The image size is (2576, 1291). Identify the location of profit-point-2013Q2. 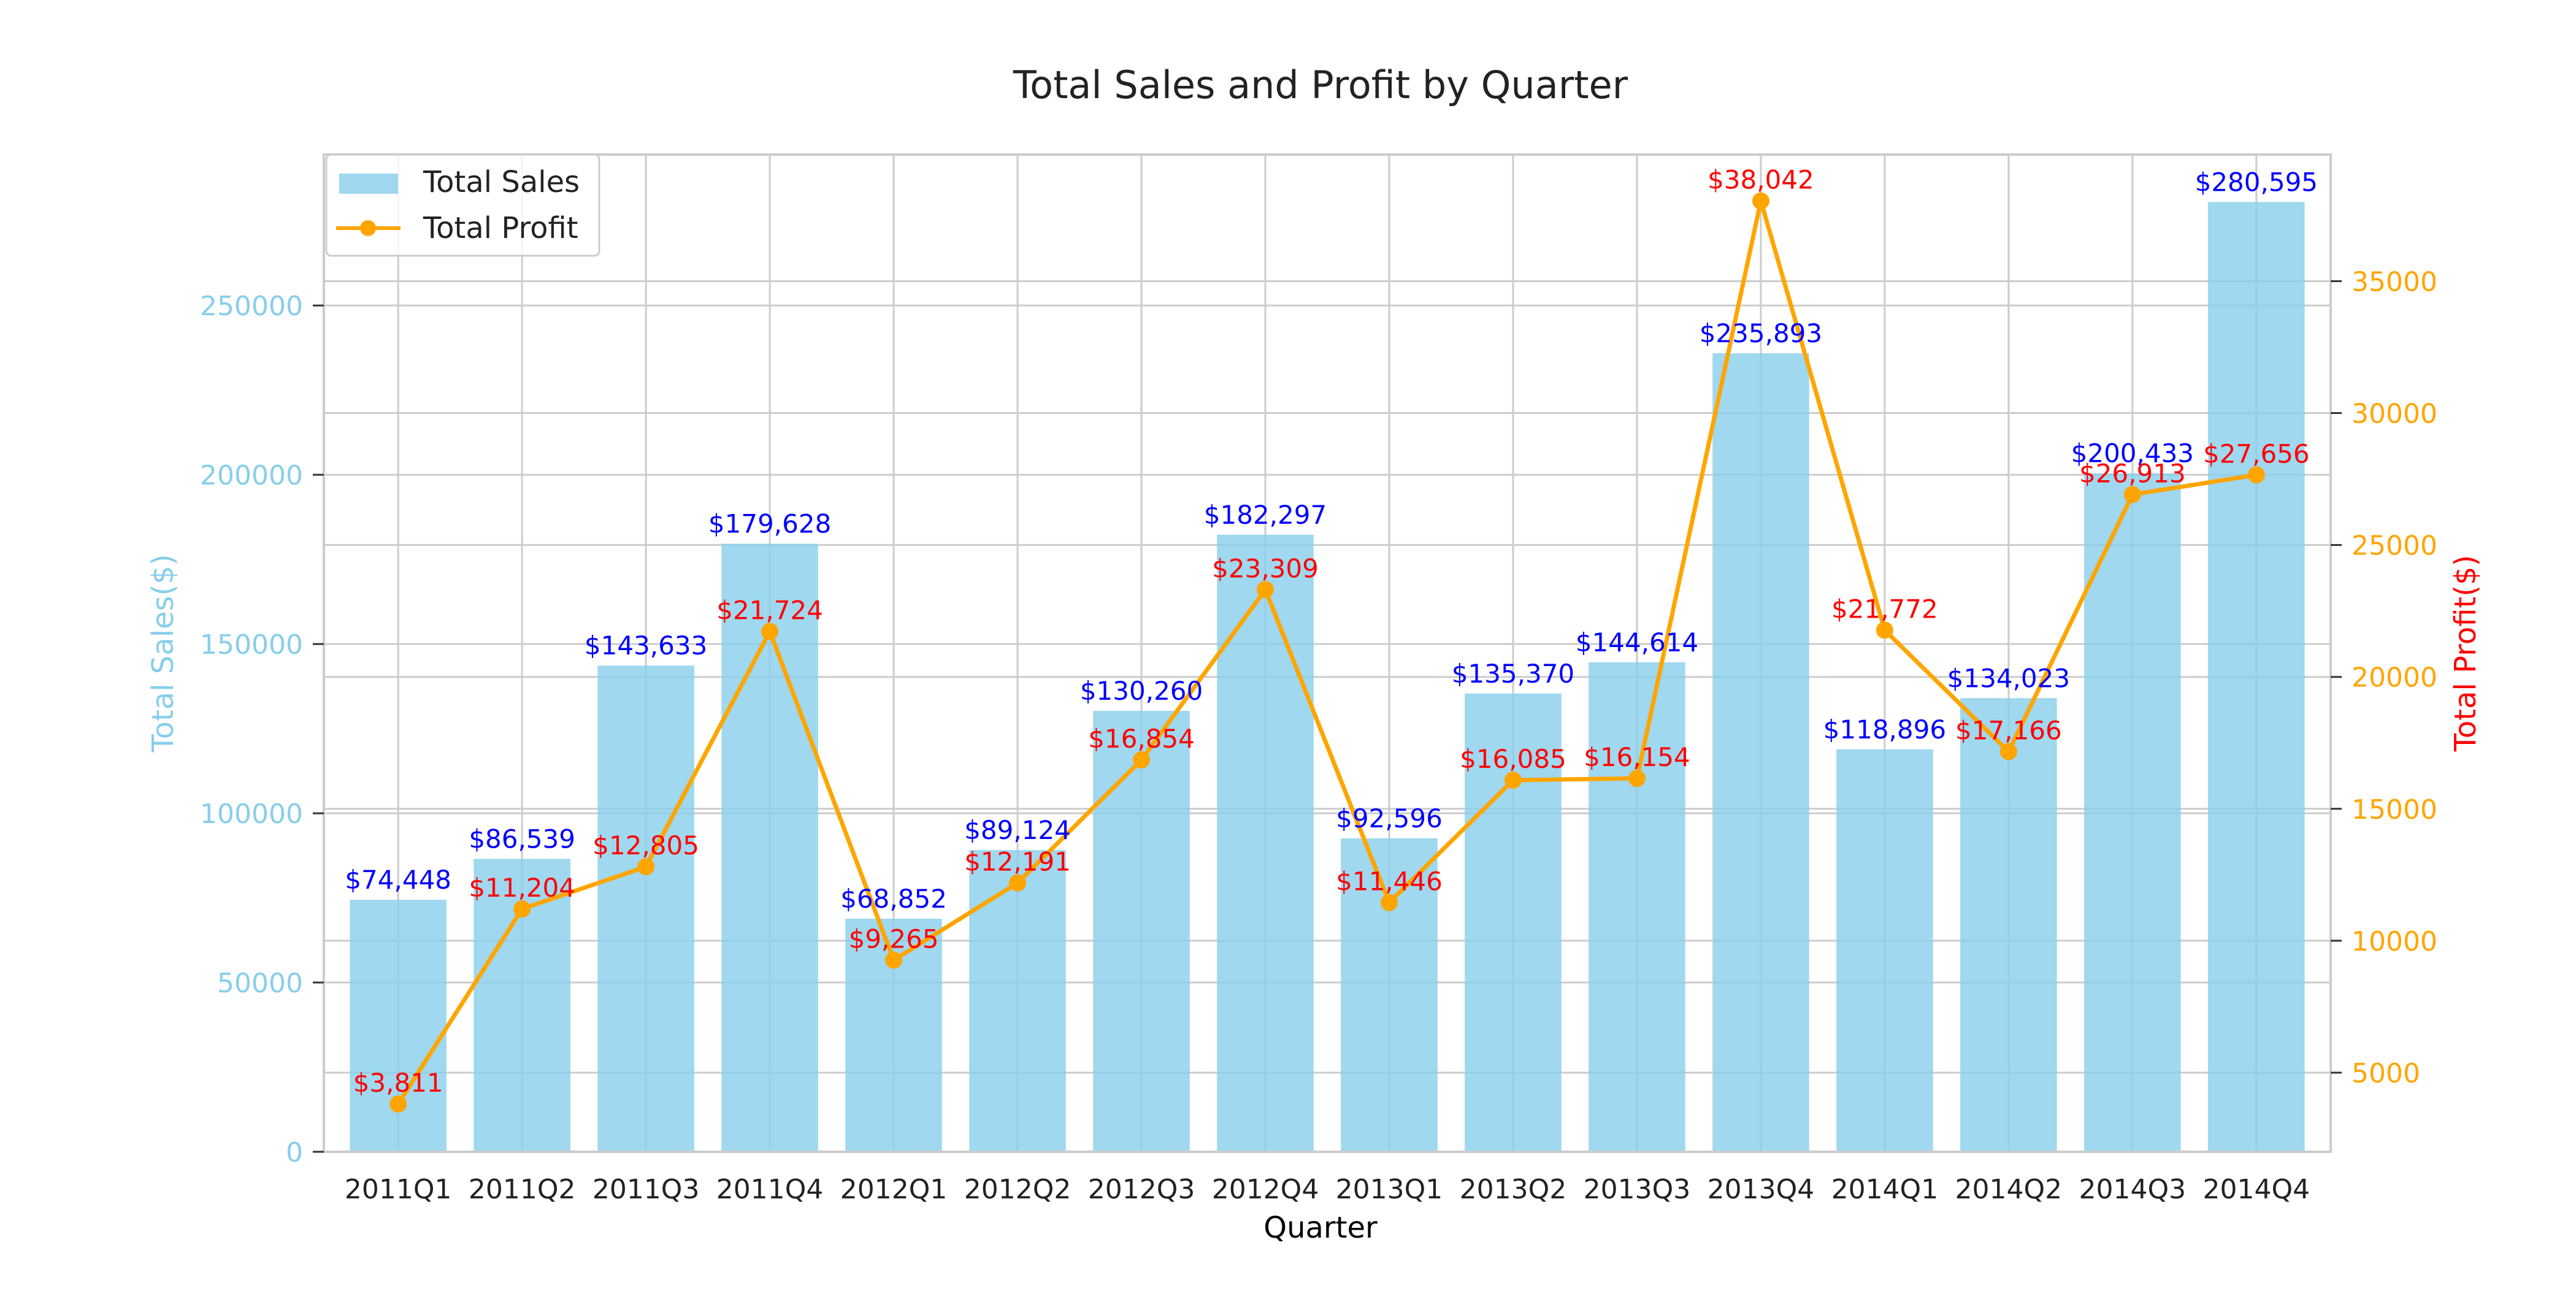
(1513, 780).